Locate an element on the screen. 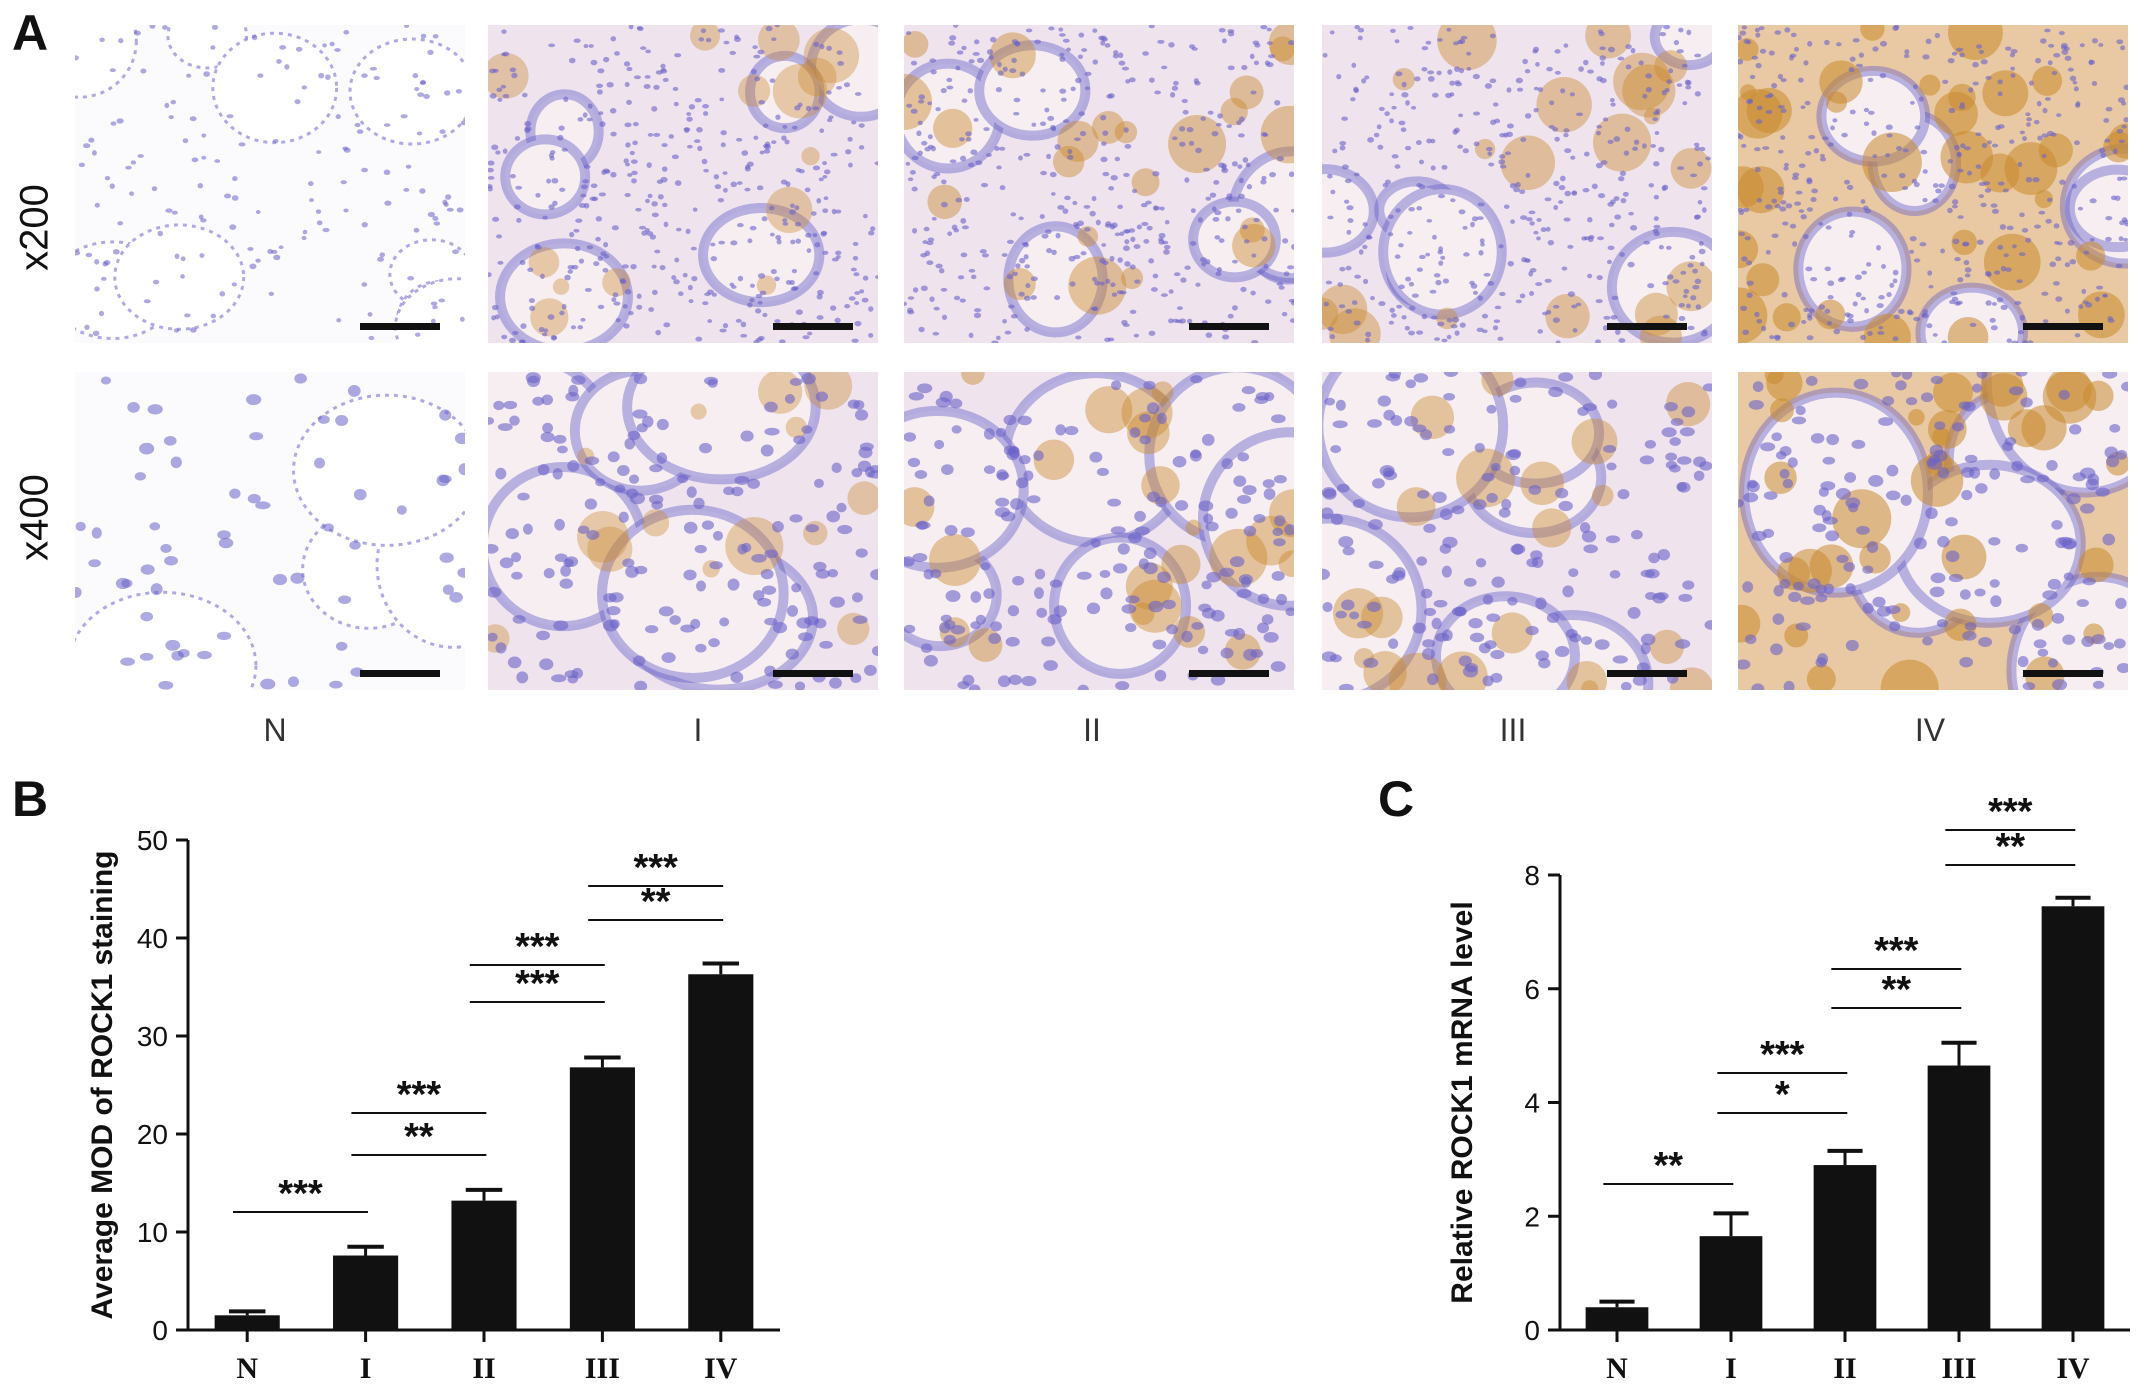  y-tick-label: 8 is located at coordinates (1532, 875).